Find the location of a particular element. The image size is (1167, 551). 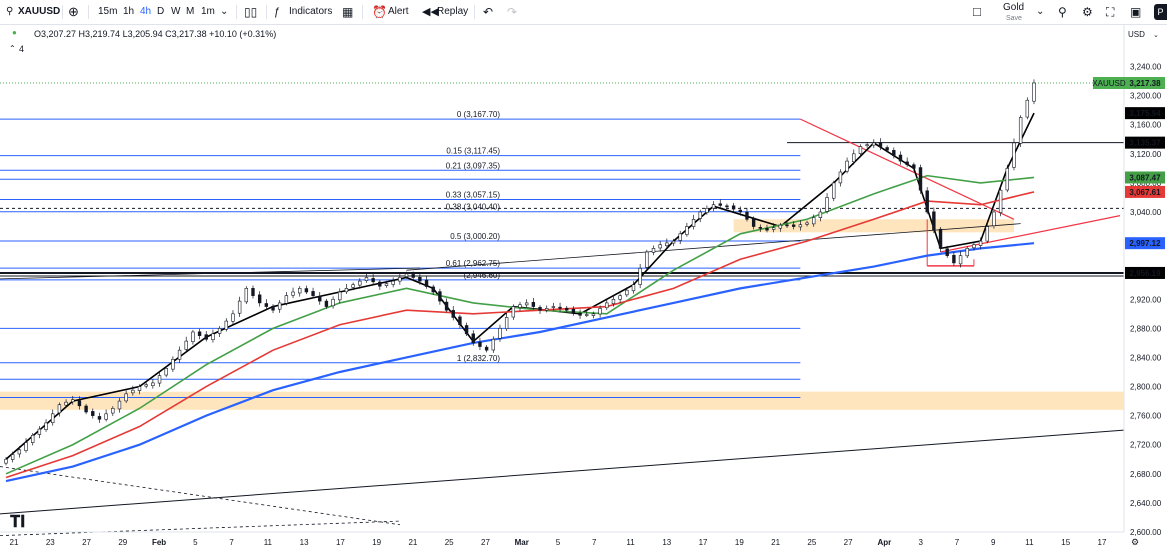

replay-button: Replay is located at coordinates (453, 11).